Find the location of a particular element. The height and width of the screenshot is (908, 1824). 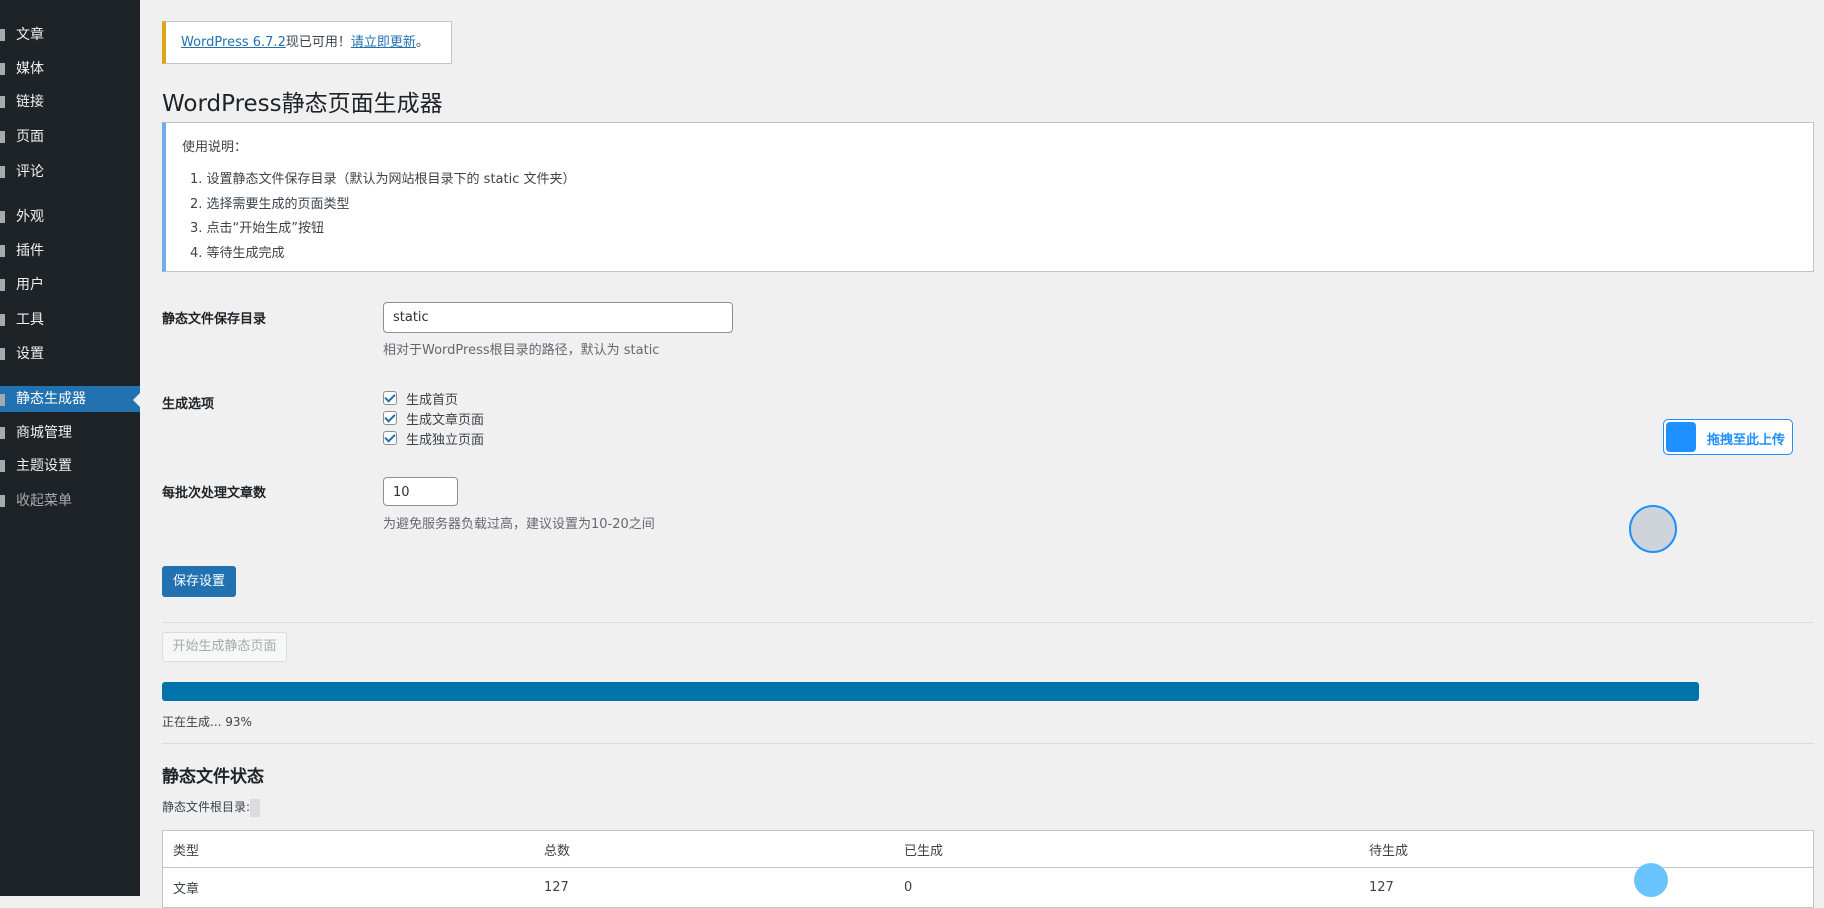

upload-icon is located at coordinates (1681, 437).